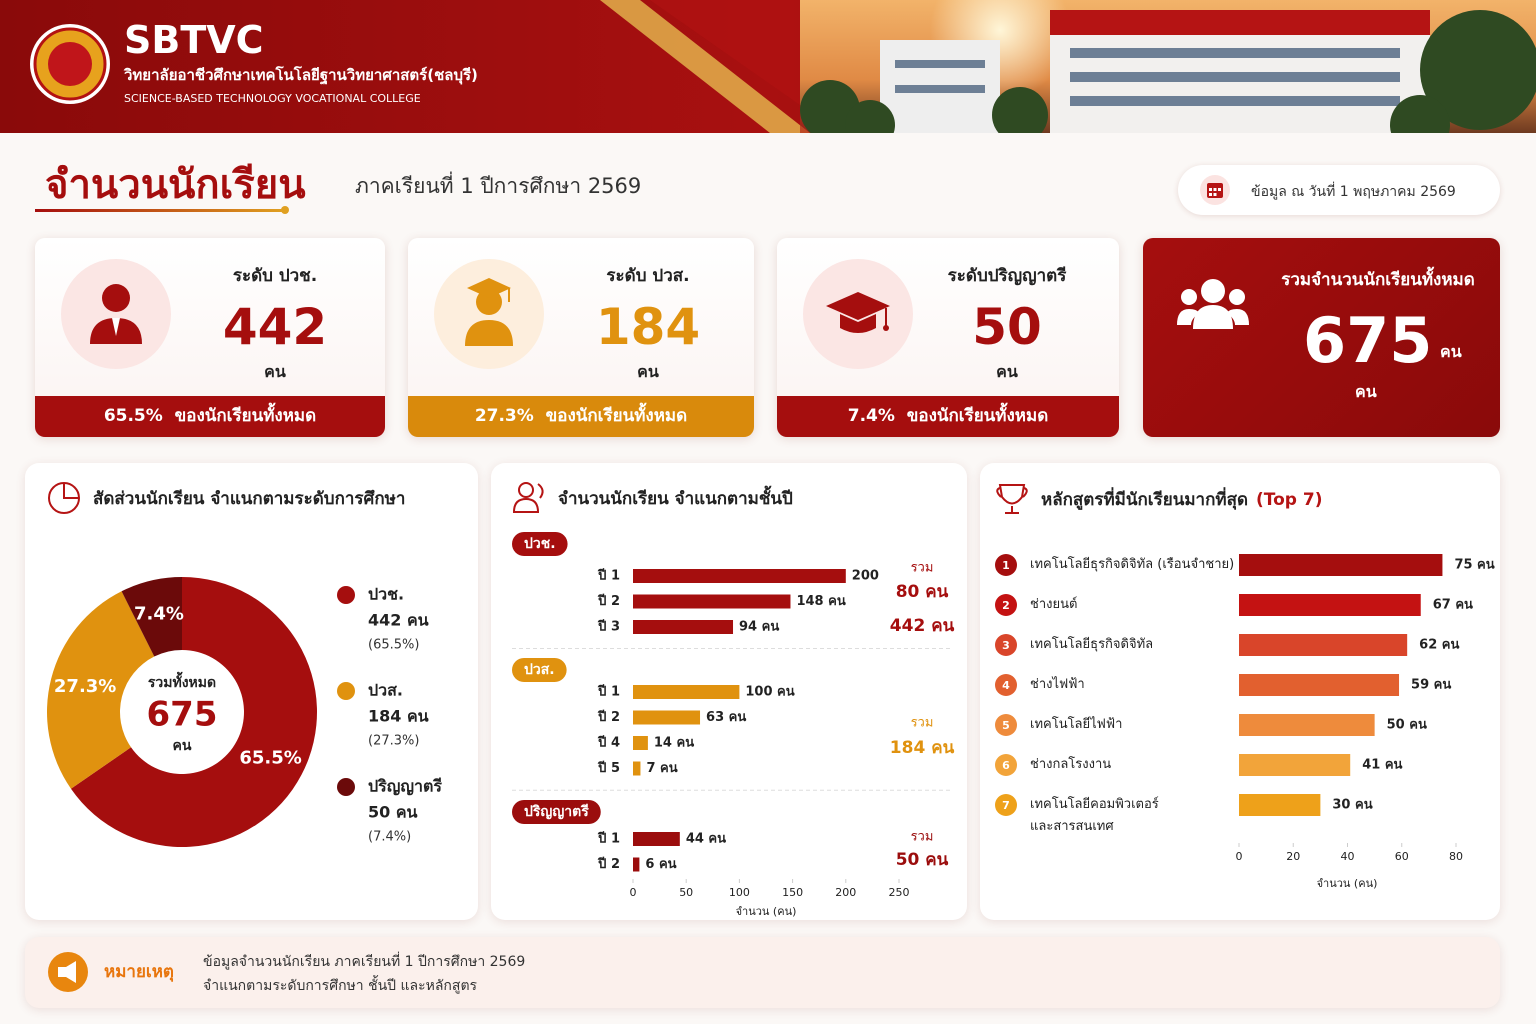 This screenshot has height=1024, width=1536. I want to click on rank-number: 2, so click(1006, 605).